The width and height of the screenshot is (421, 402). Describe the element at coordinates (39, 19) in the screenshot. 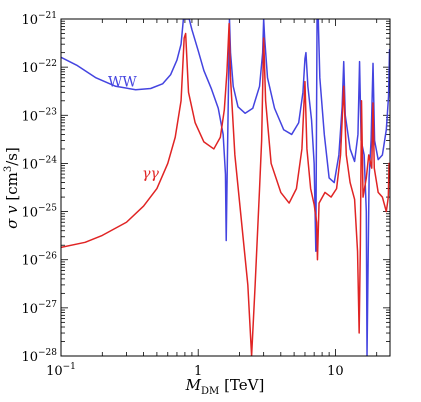

I see `y-tick-label: 10−21` at that location.